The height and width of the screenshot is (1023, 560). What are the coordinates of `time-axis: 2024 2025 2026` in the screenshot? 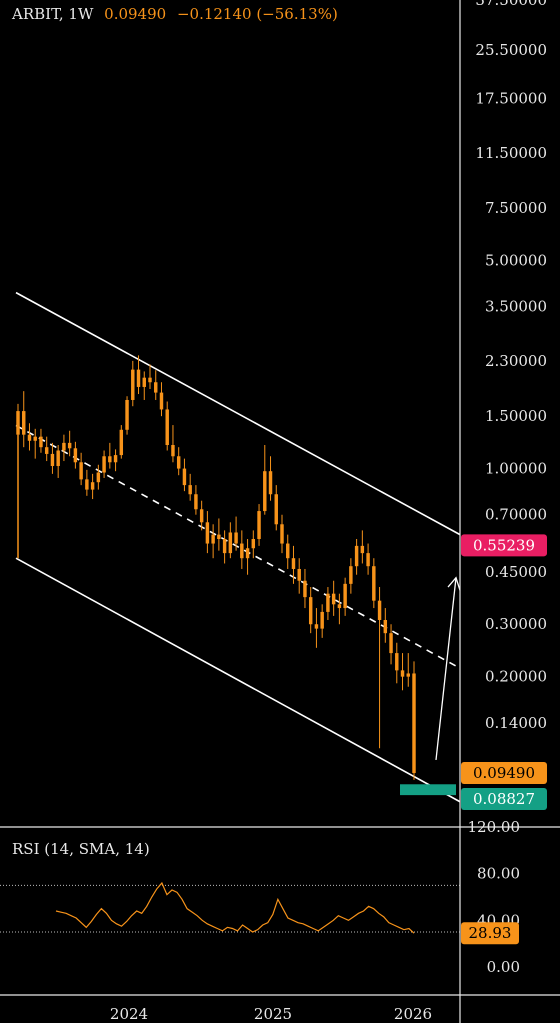 It's located at (271, 1014).